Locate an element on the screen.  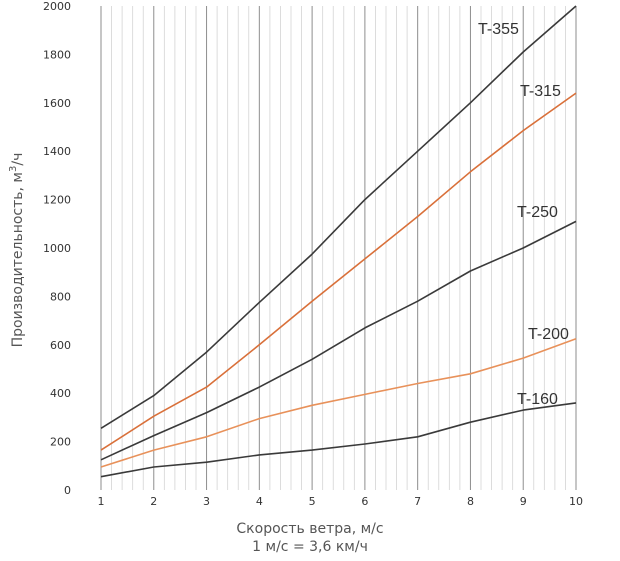
series-label-t-250: T-250 is located at coordinates (537, 212).